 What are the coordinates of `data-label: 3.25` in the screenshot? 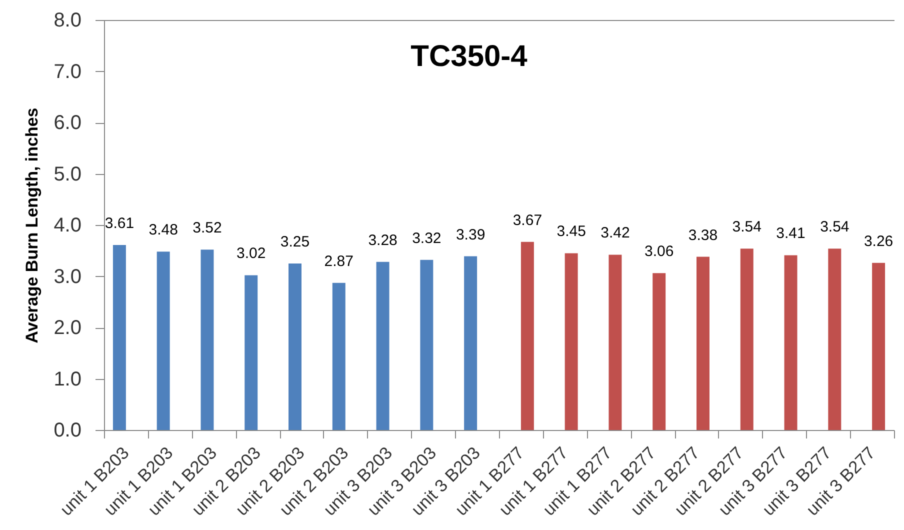 It's located at (295, 241).